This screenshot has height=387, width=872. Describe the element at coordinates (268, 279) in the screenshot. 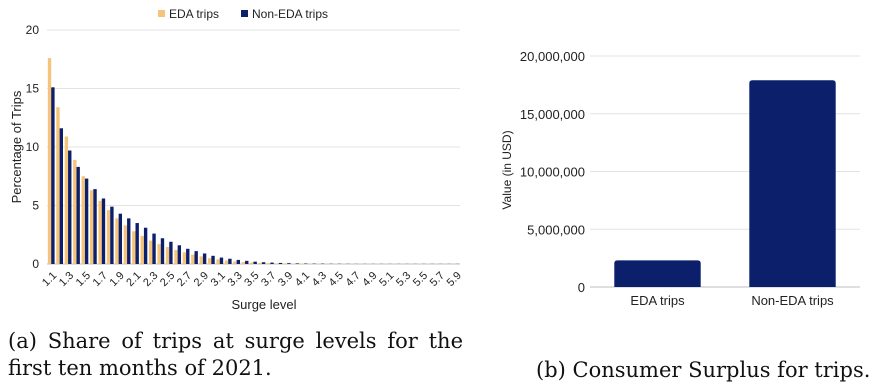

I see `chart-a-x-tick: 3.7` at that location.